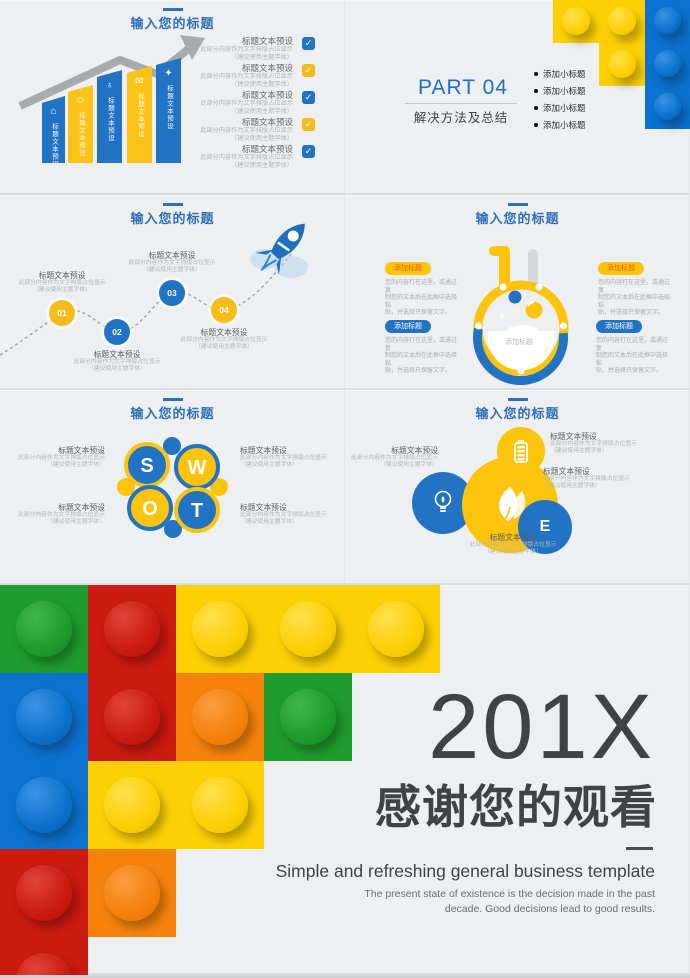  What do you see at coordinates (224, 310) in the screenshot?
I see `timeline-node-04: 04` at bounding box center [224, 310].